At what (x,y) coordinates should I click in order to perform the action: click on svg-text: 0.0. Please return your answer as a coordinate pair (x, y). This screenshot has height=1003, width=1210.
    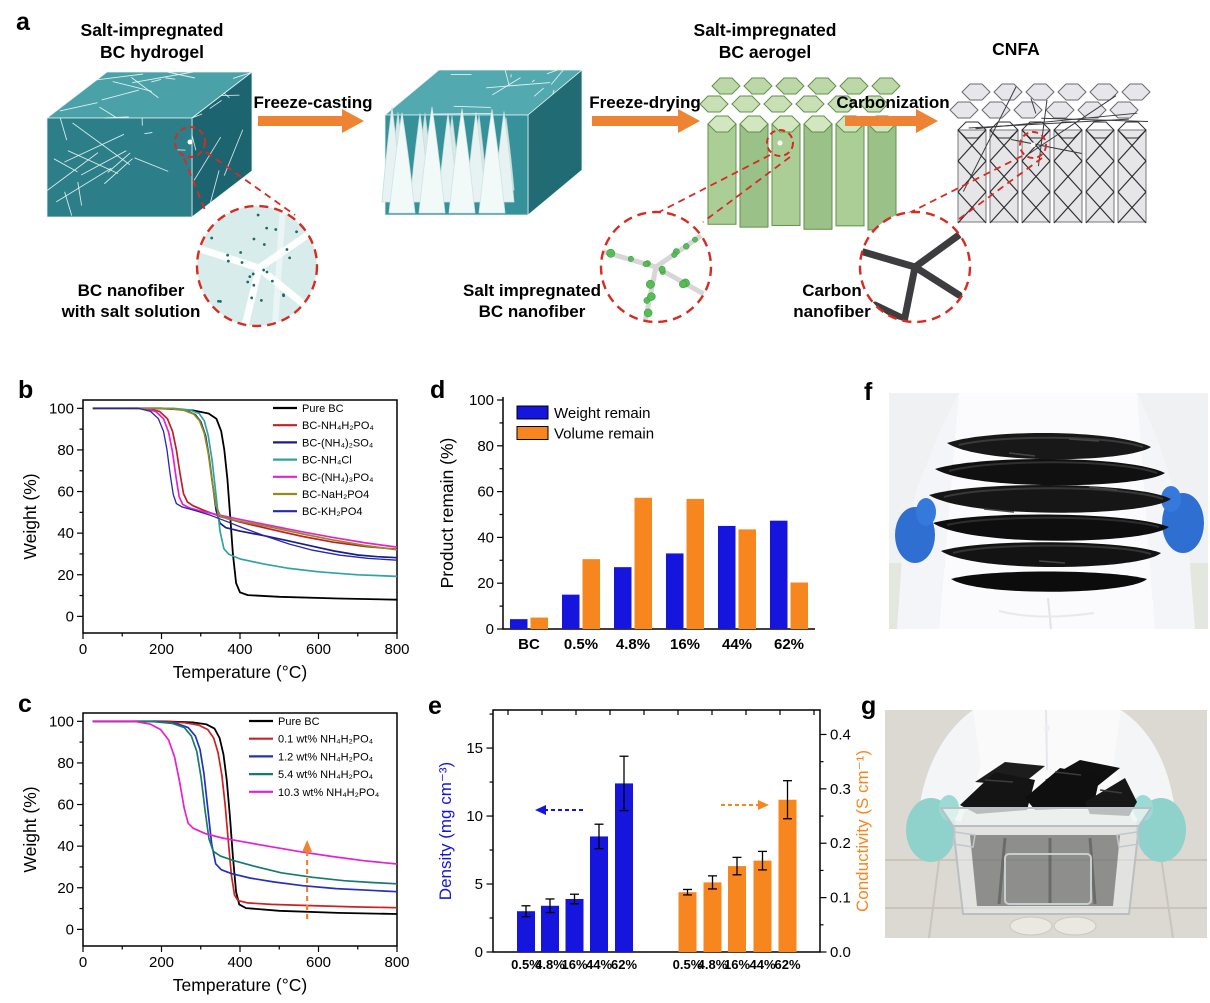
    Looking at the image, I should click on (840, 952).